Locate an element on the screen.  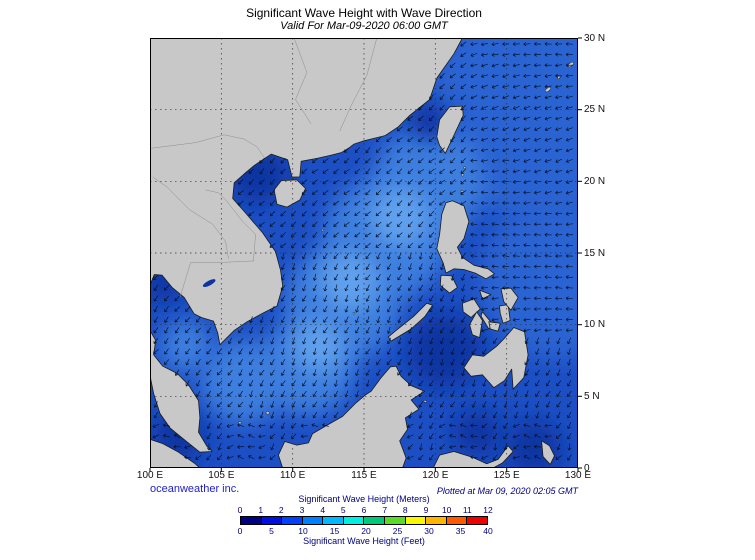
lake-tonle-sap is located at coordinates (209, 283).